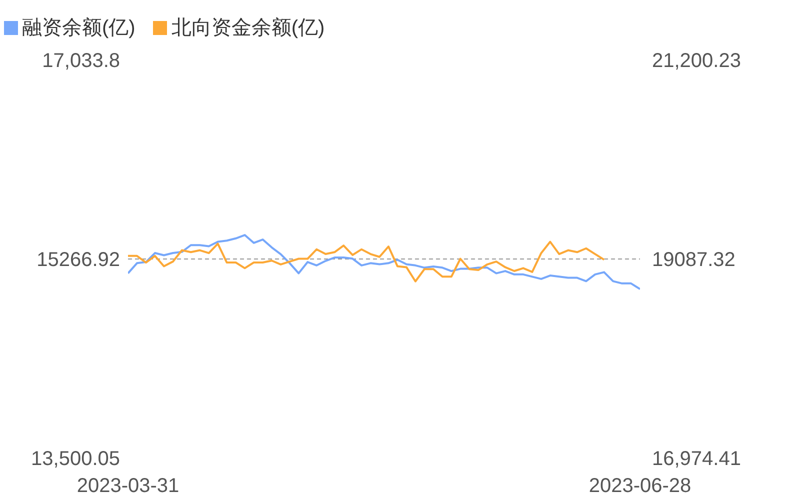 The width and height of the screenshot is (800, 500). I want to click on legend-label: 北向资金余额(亿), so click(248, 28).